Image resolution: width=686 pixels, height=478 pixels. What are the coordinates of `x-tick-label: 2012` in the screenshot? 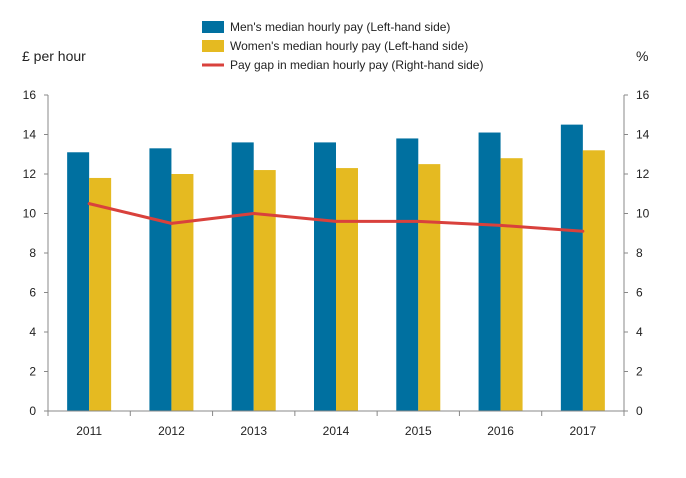 It's located at (171, 431).